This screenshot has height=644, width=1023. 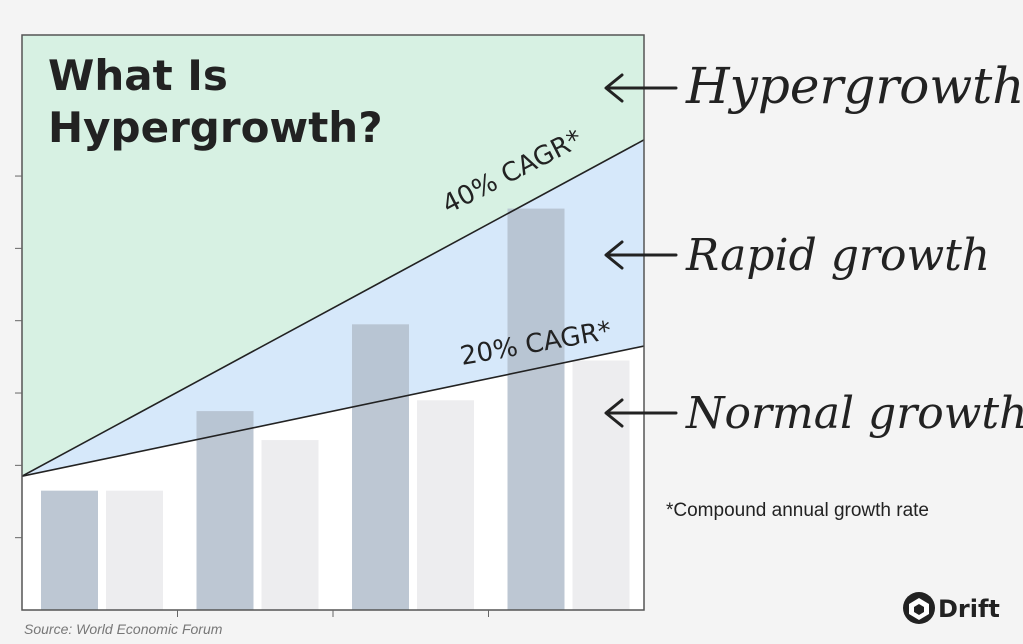 I want to click on chart-title-line-1: What Is, so click(x=138, y=75).